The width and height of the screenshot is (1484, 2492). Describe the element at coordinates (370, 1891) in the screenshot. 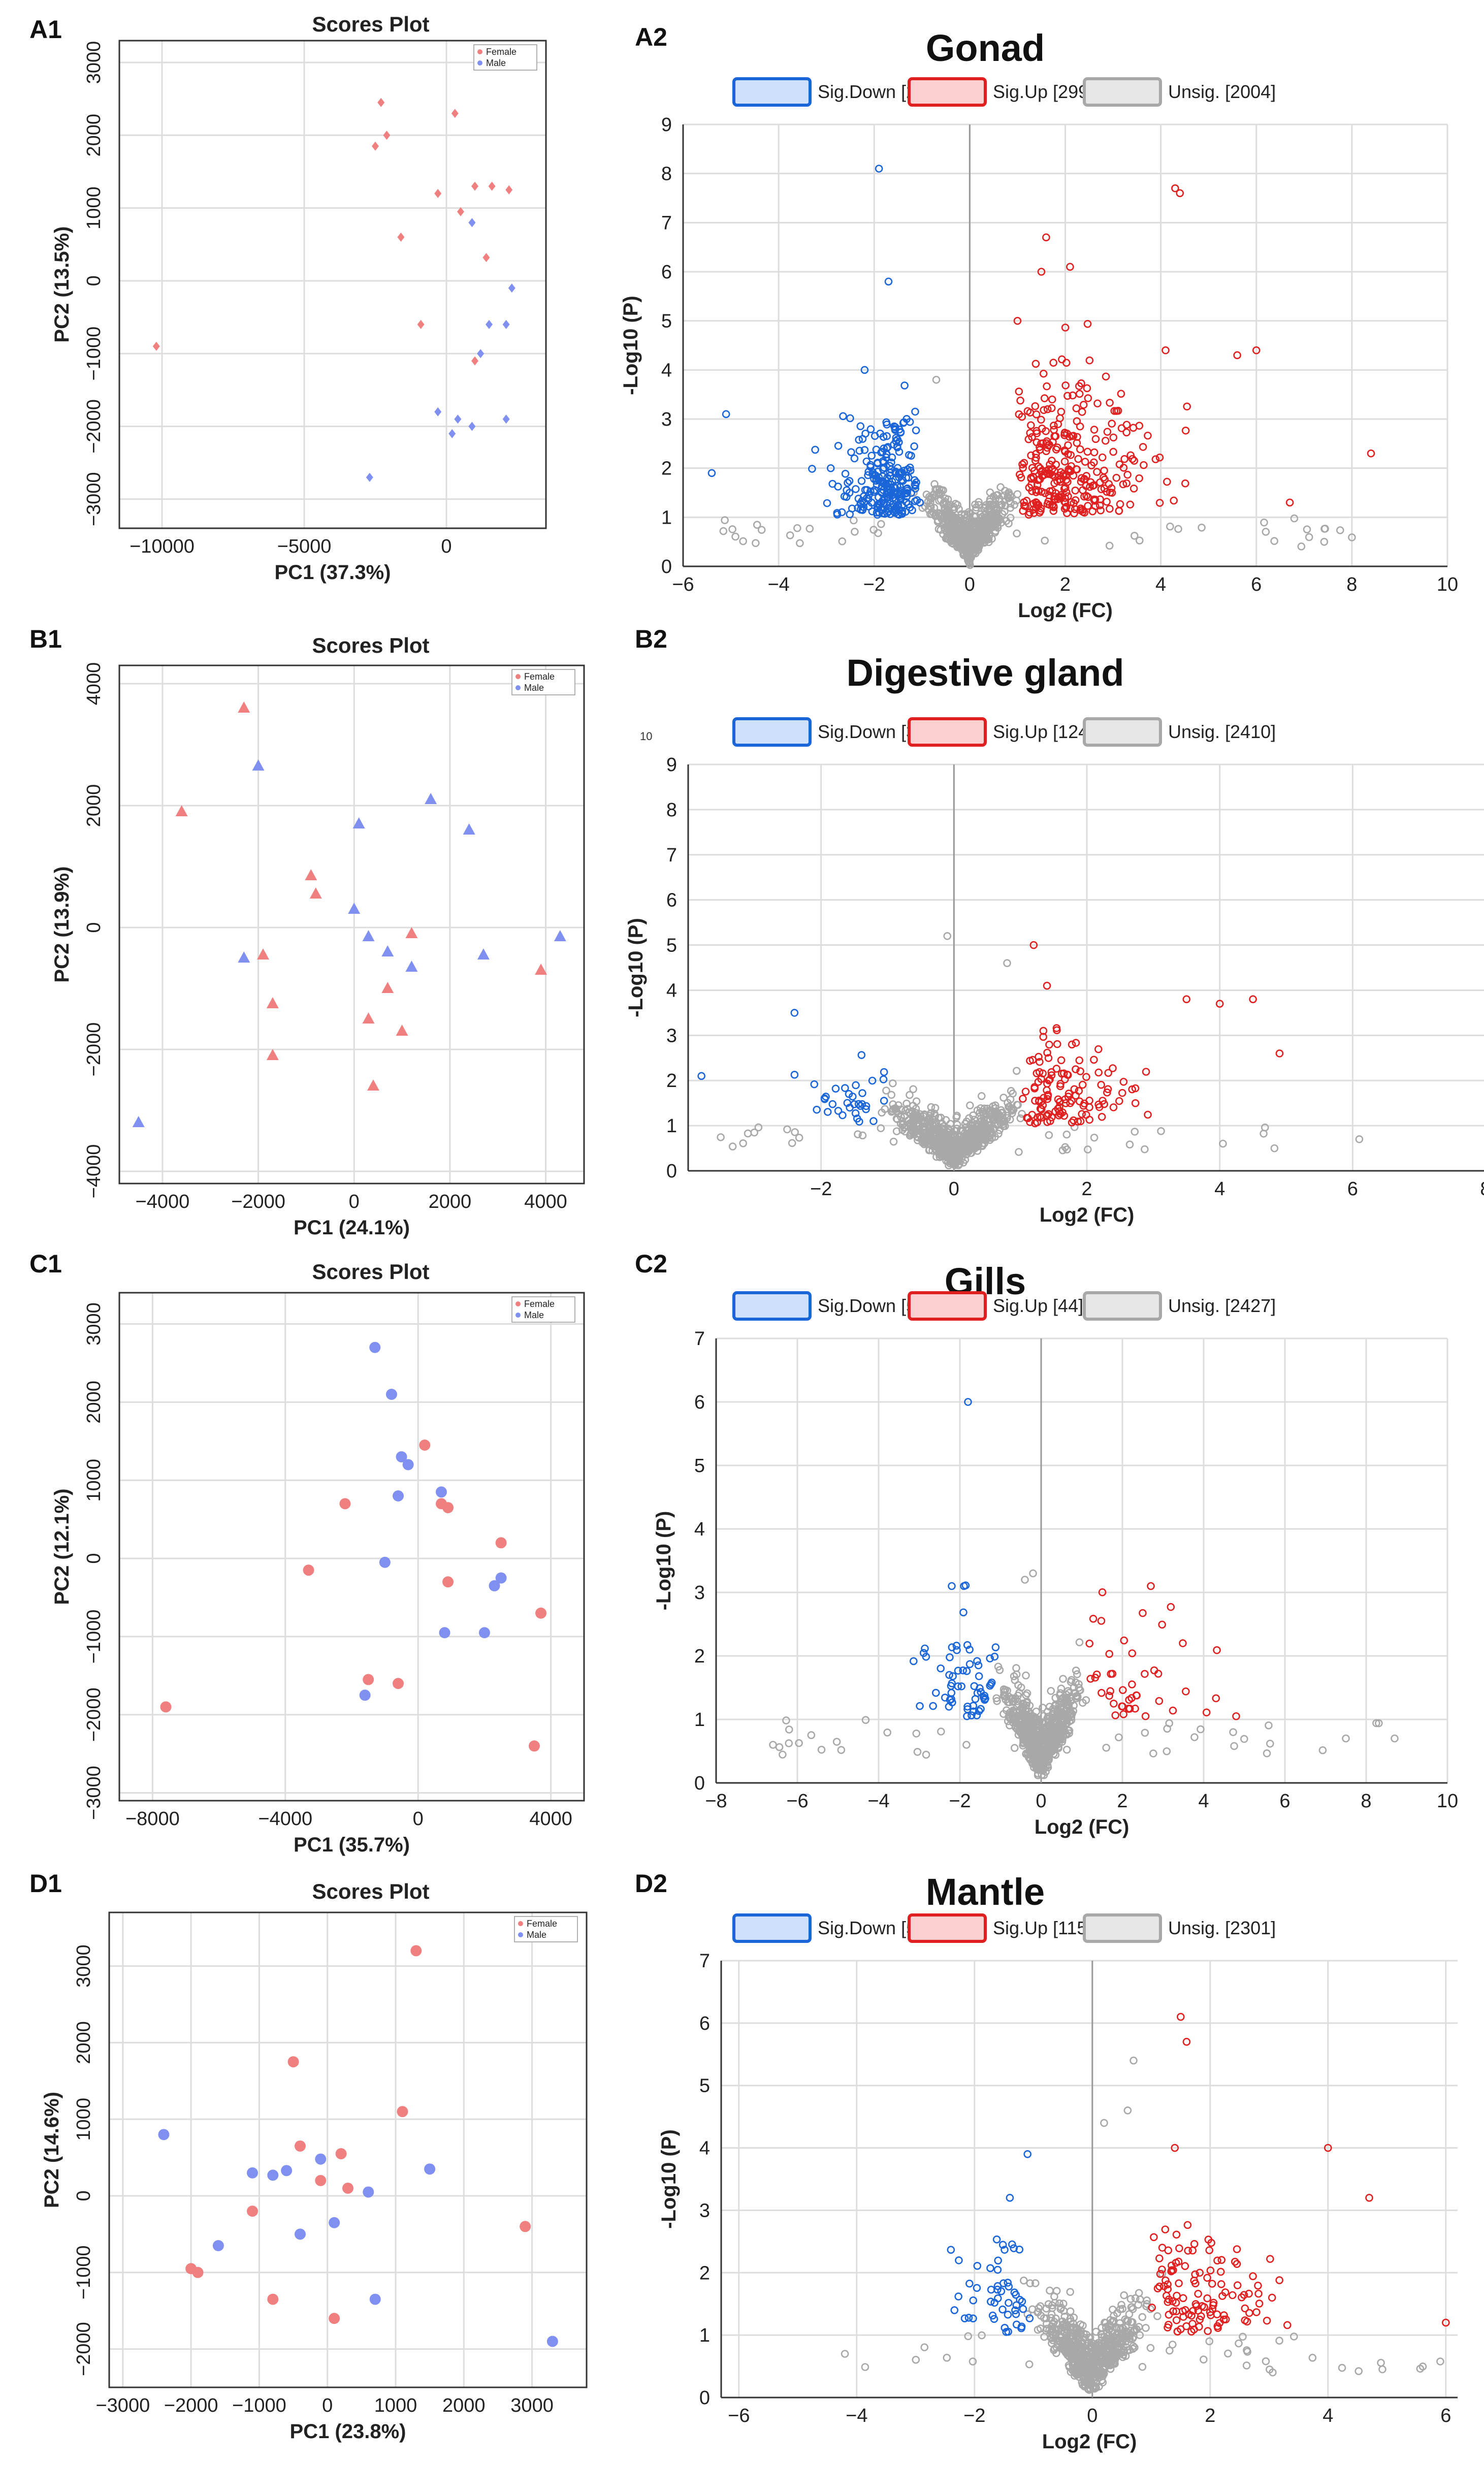

I see `scores-plot-title: Scores Plot` at that location.